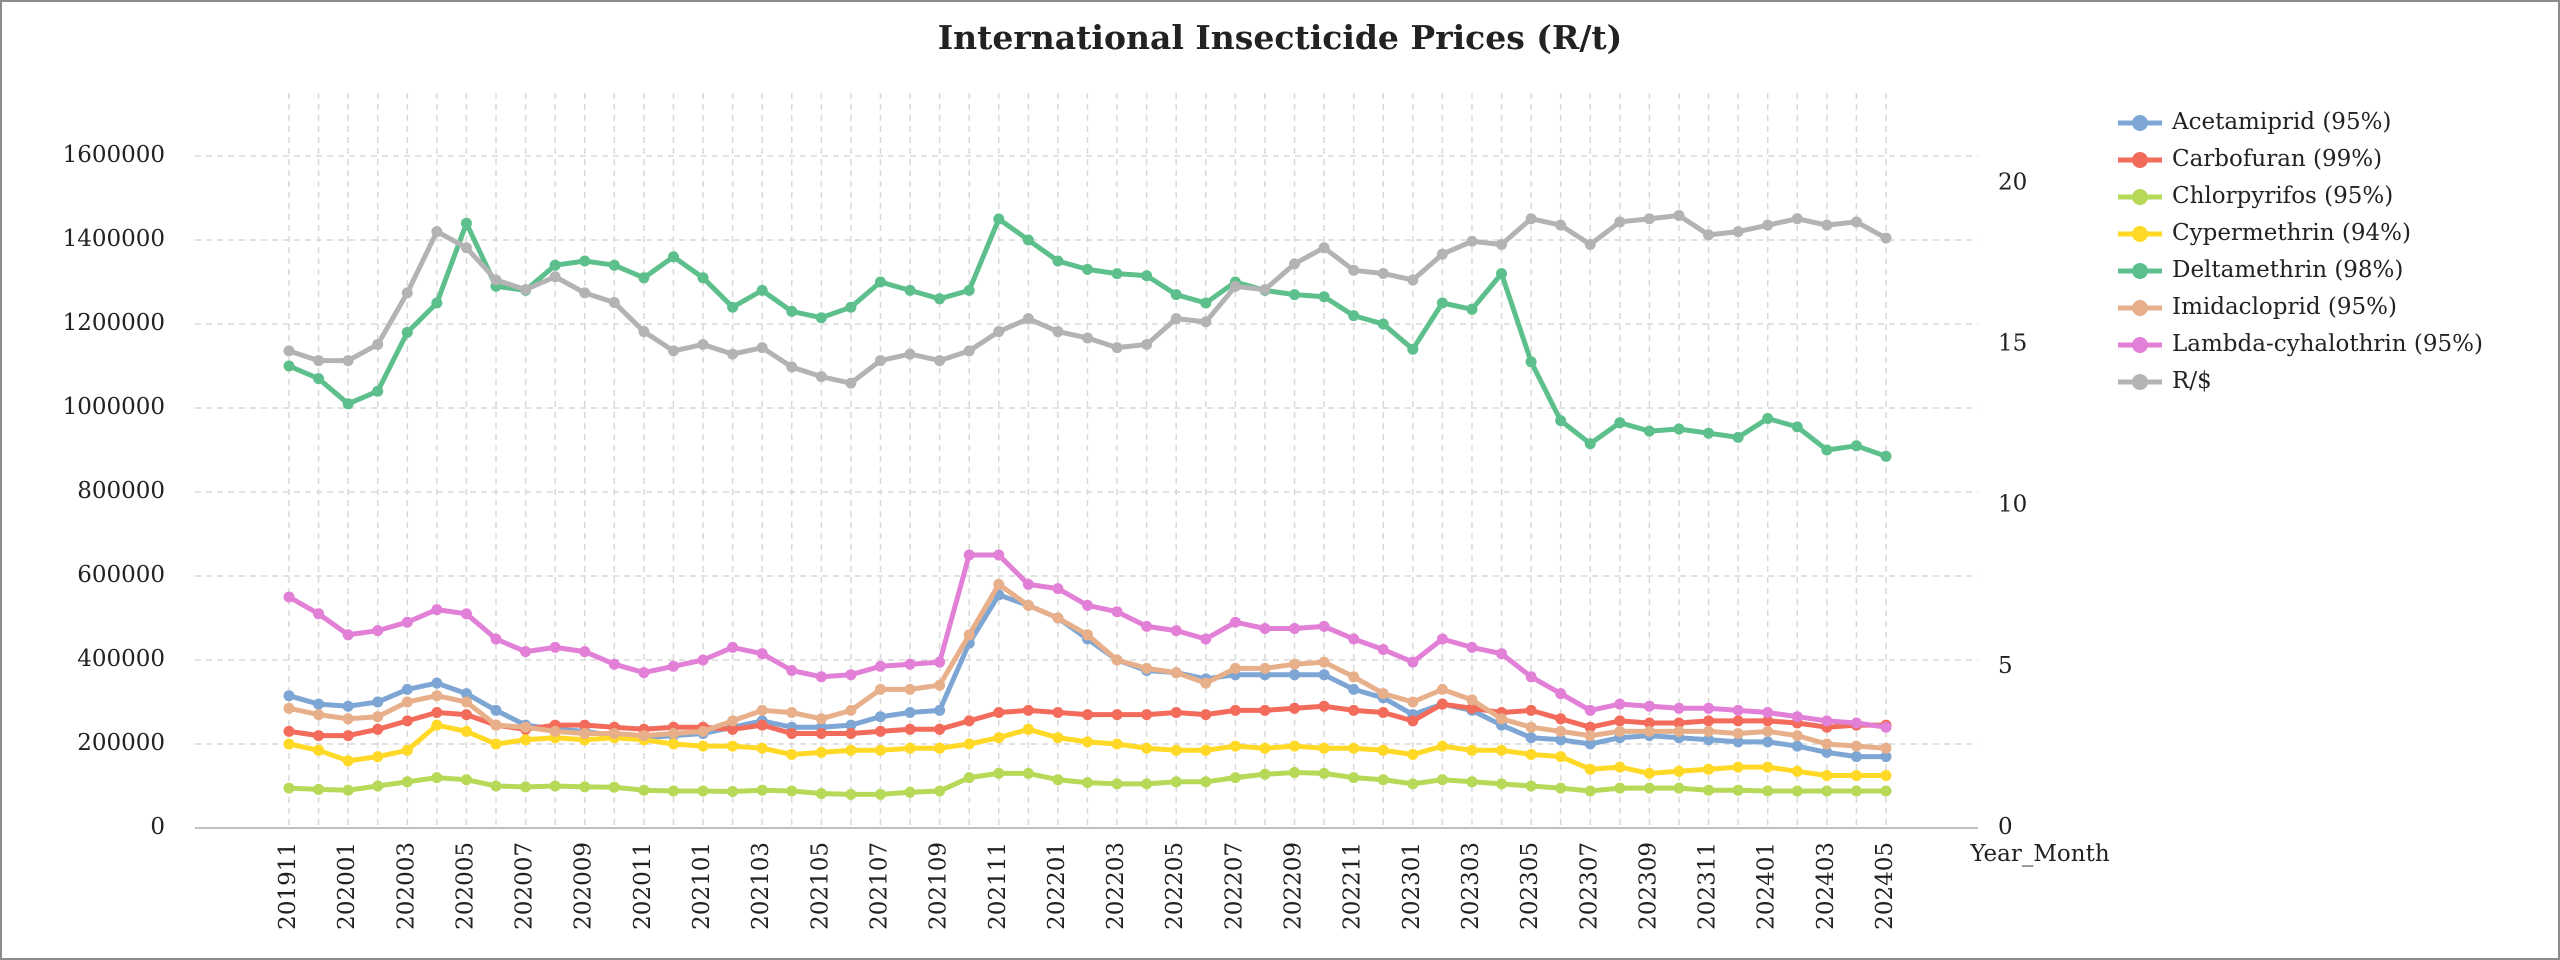 This screenshot has height=960, width=2560. Describe the element at coordinates (2192, 381) in the screenshot. I see `legend-label: R/$` at that location.